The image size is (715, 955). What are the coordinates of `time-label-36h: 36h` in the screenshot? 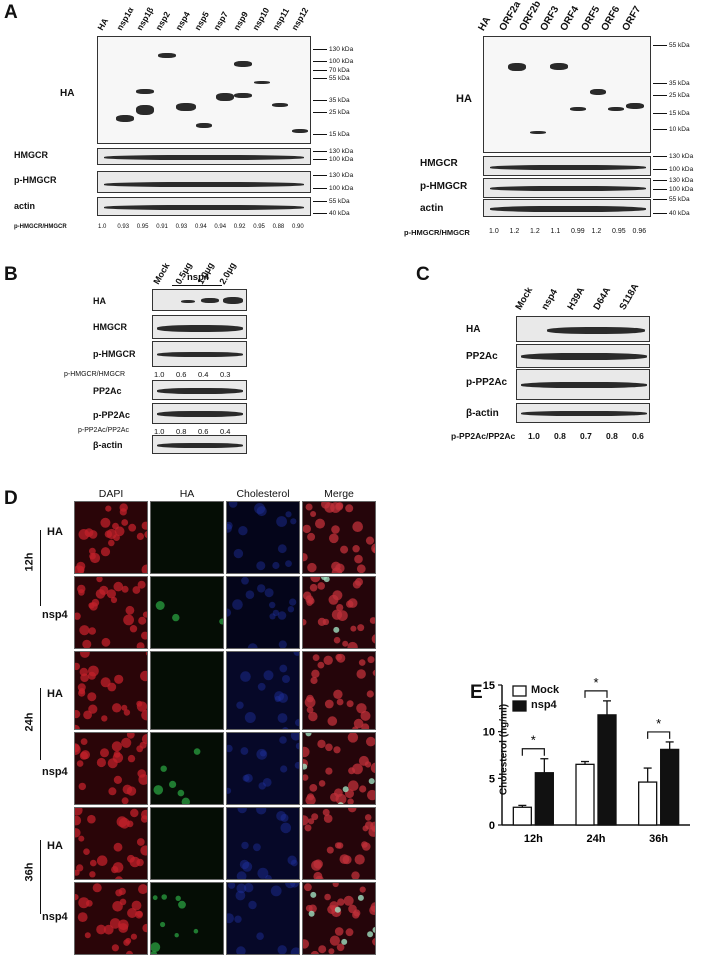 It's located at (29, 872).